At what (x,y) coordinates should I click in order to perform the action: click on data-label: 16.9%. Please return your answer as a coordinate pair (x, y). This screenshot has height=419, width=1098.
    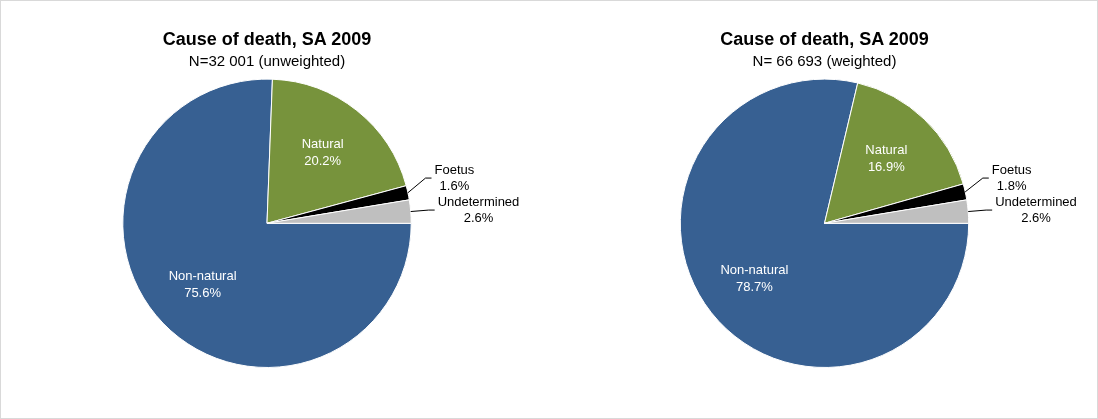
    Looking at the image, I should click on (886, 166).